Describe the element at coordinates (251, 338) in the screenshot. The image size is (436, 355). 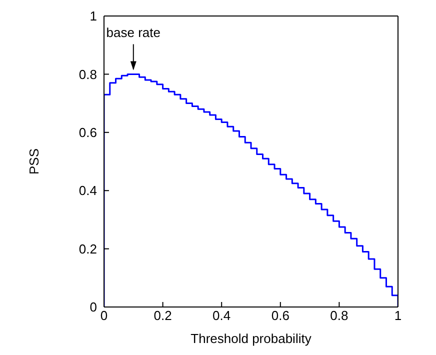
I see `x-axis-title: Threshold probability` at that location.